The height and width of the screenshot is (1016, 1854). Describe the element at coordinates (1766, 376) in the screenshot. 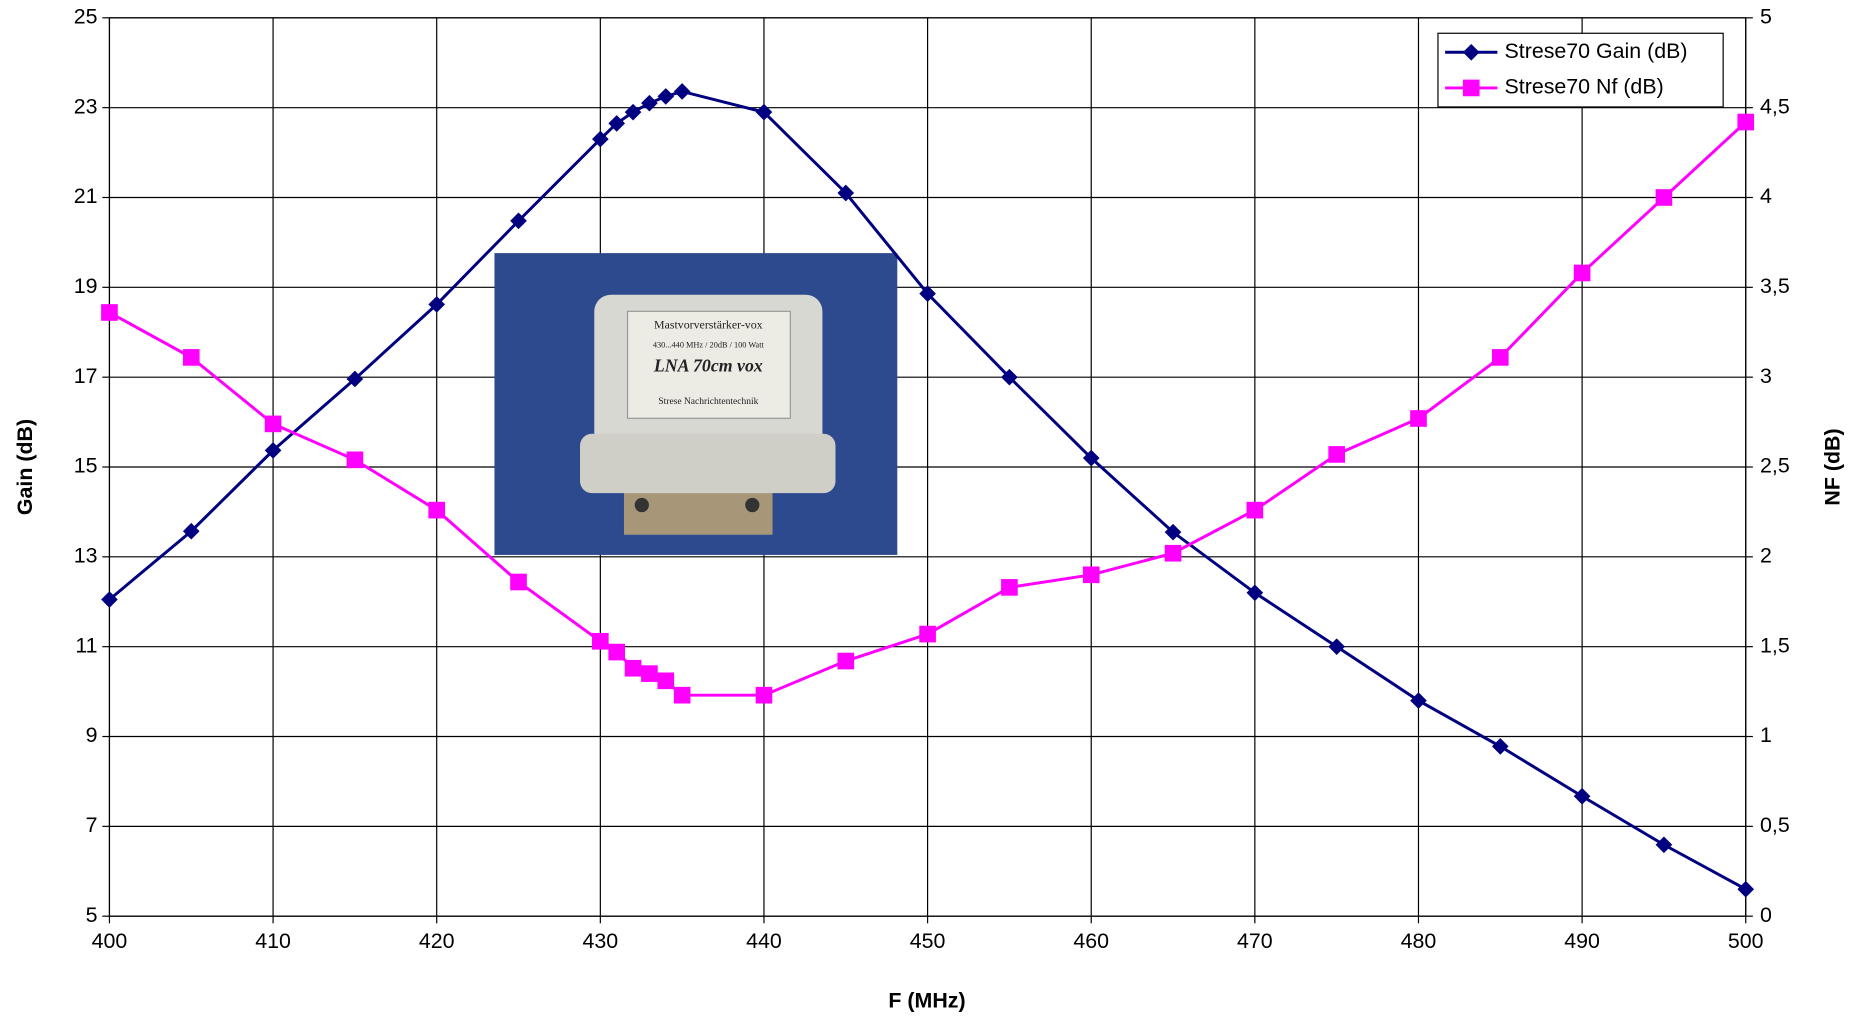

I see `y2-tick-label: 3` at that location.